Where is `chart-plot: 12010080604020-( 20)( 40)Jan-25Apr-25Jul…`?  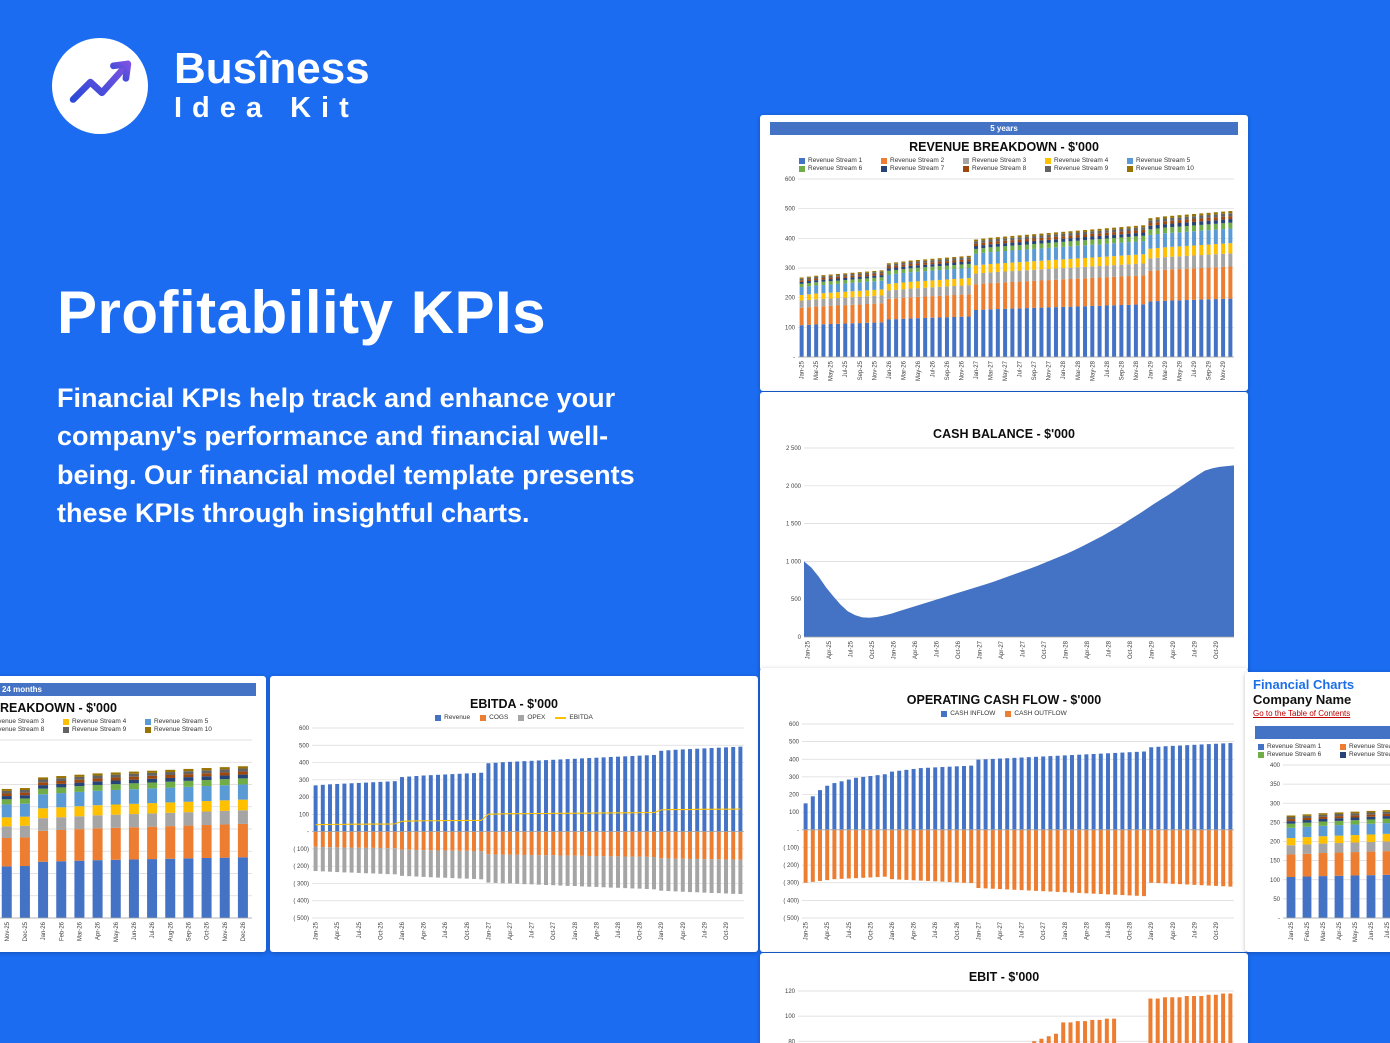 chart-plot: 12010080604020-( 20)( 40)Jan-25Apr-25Jul… is located at coordinates (1004, 1014).